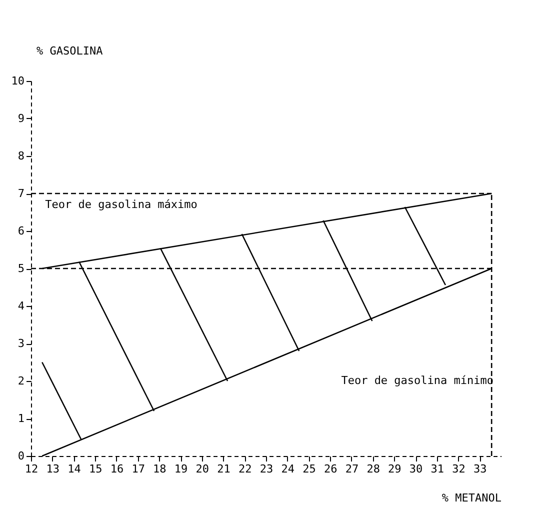 The height and width of the screenshot is (524, 550). I want to click on x-tick-label: 33, so click(480, 469).